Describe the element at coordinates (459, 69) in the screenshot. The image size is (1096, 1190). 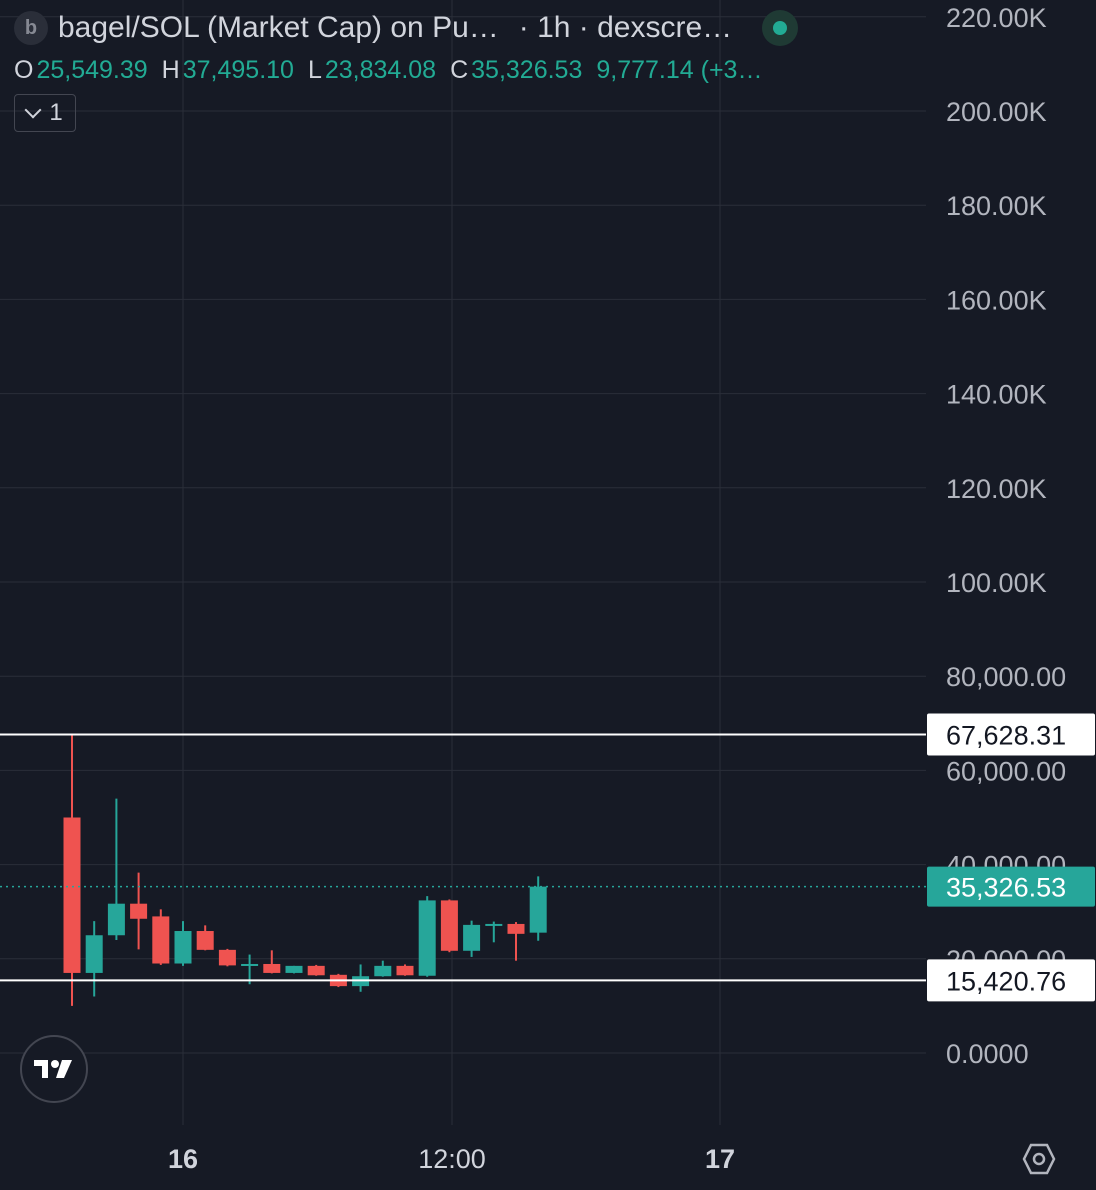
I see `close-key: C` at that location.